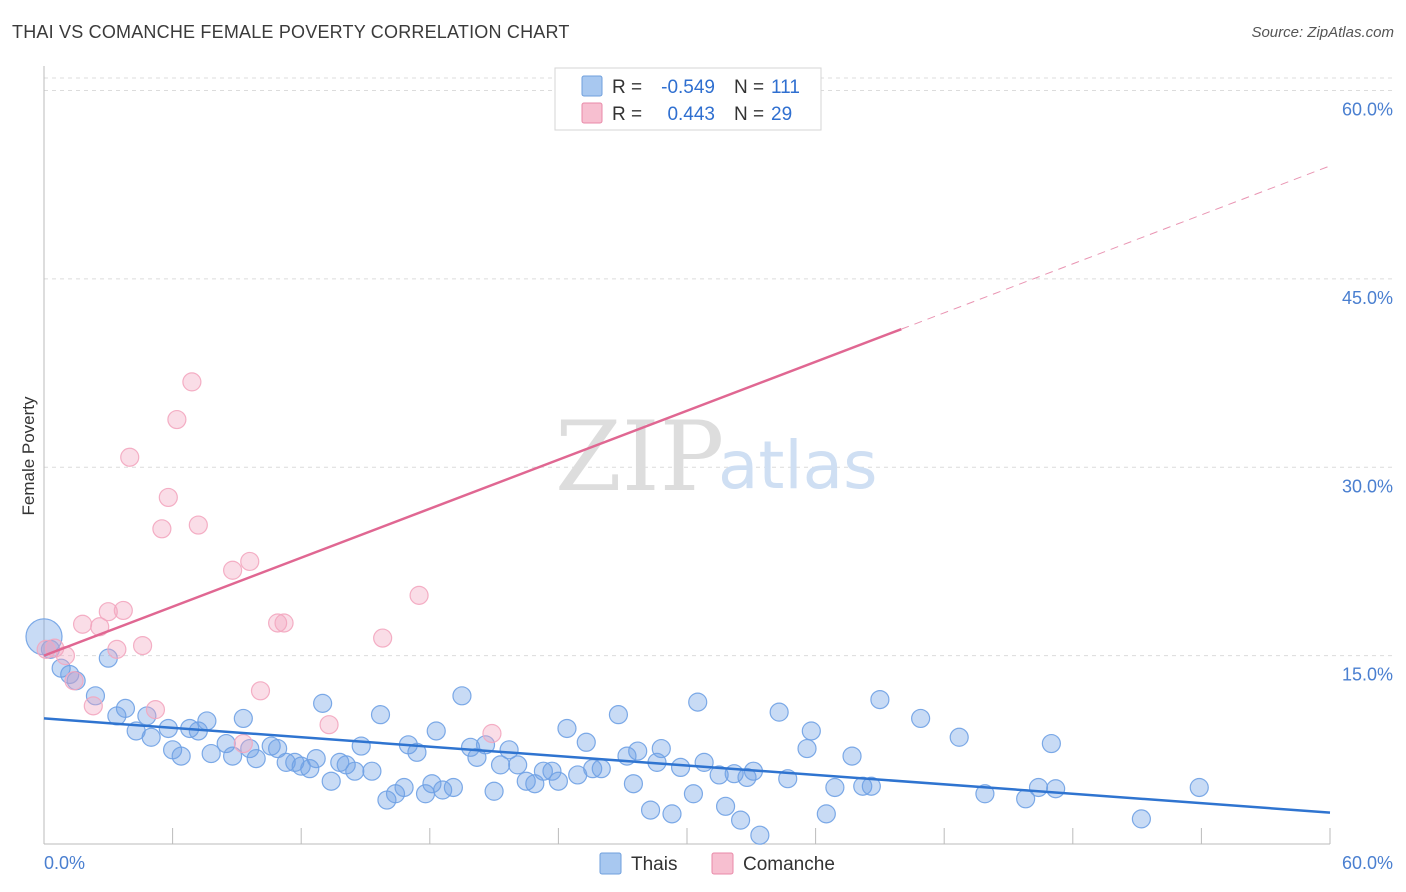  What do you see at coordinates (592, 86) in the screenshot?
I see `thais-swatch` at bounding box center [592, 86].